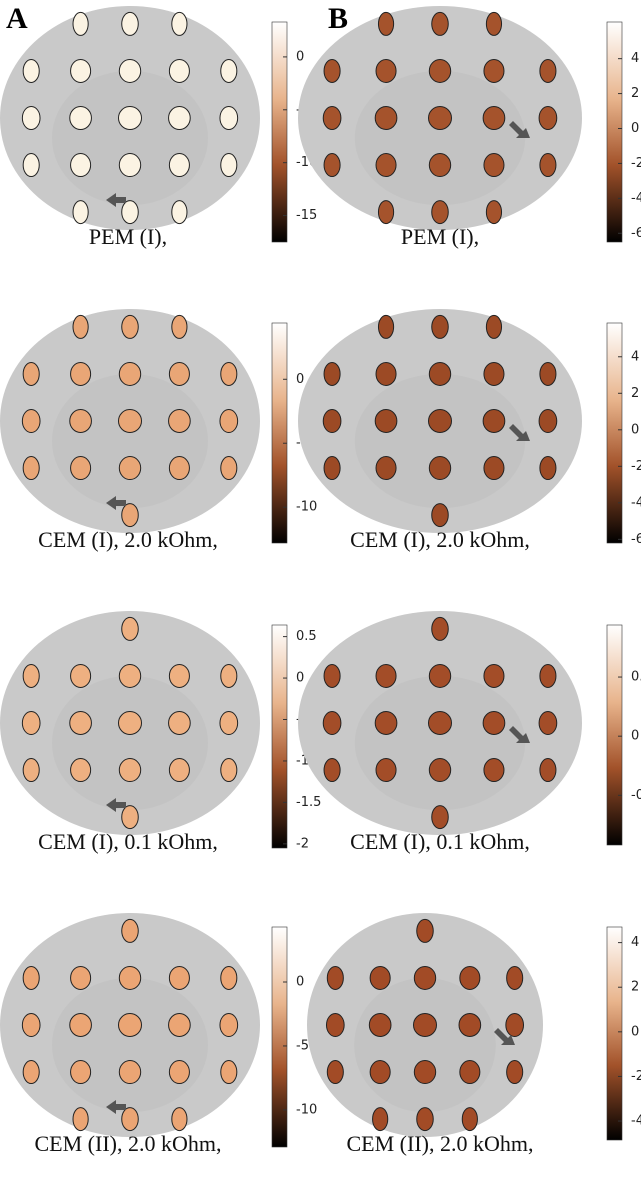  I want to click on colorbar-tick-label: 4, so click(635, 356).